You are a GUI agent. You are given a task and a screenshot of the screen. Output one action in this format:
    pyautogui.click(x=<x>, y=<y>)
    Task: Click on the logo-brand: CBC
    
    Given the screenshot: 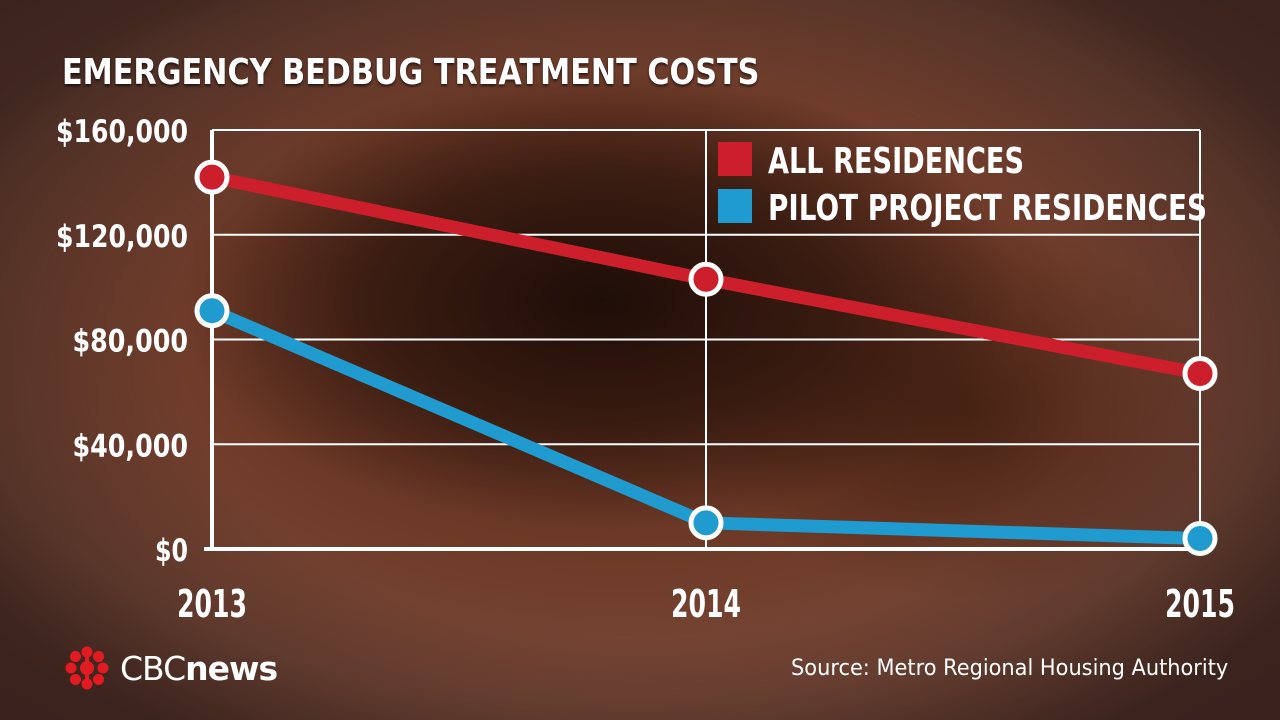 What is the action you would take?
    pyautogui.click(x=153, y=668)
    